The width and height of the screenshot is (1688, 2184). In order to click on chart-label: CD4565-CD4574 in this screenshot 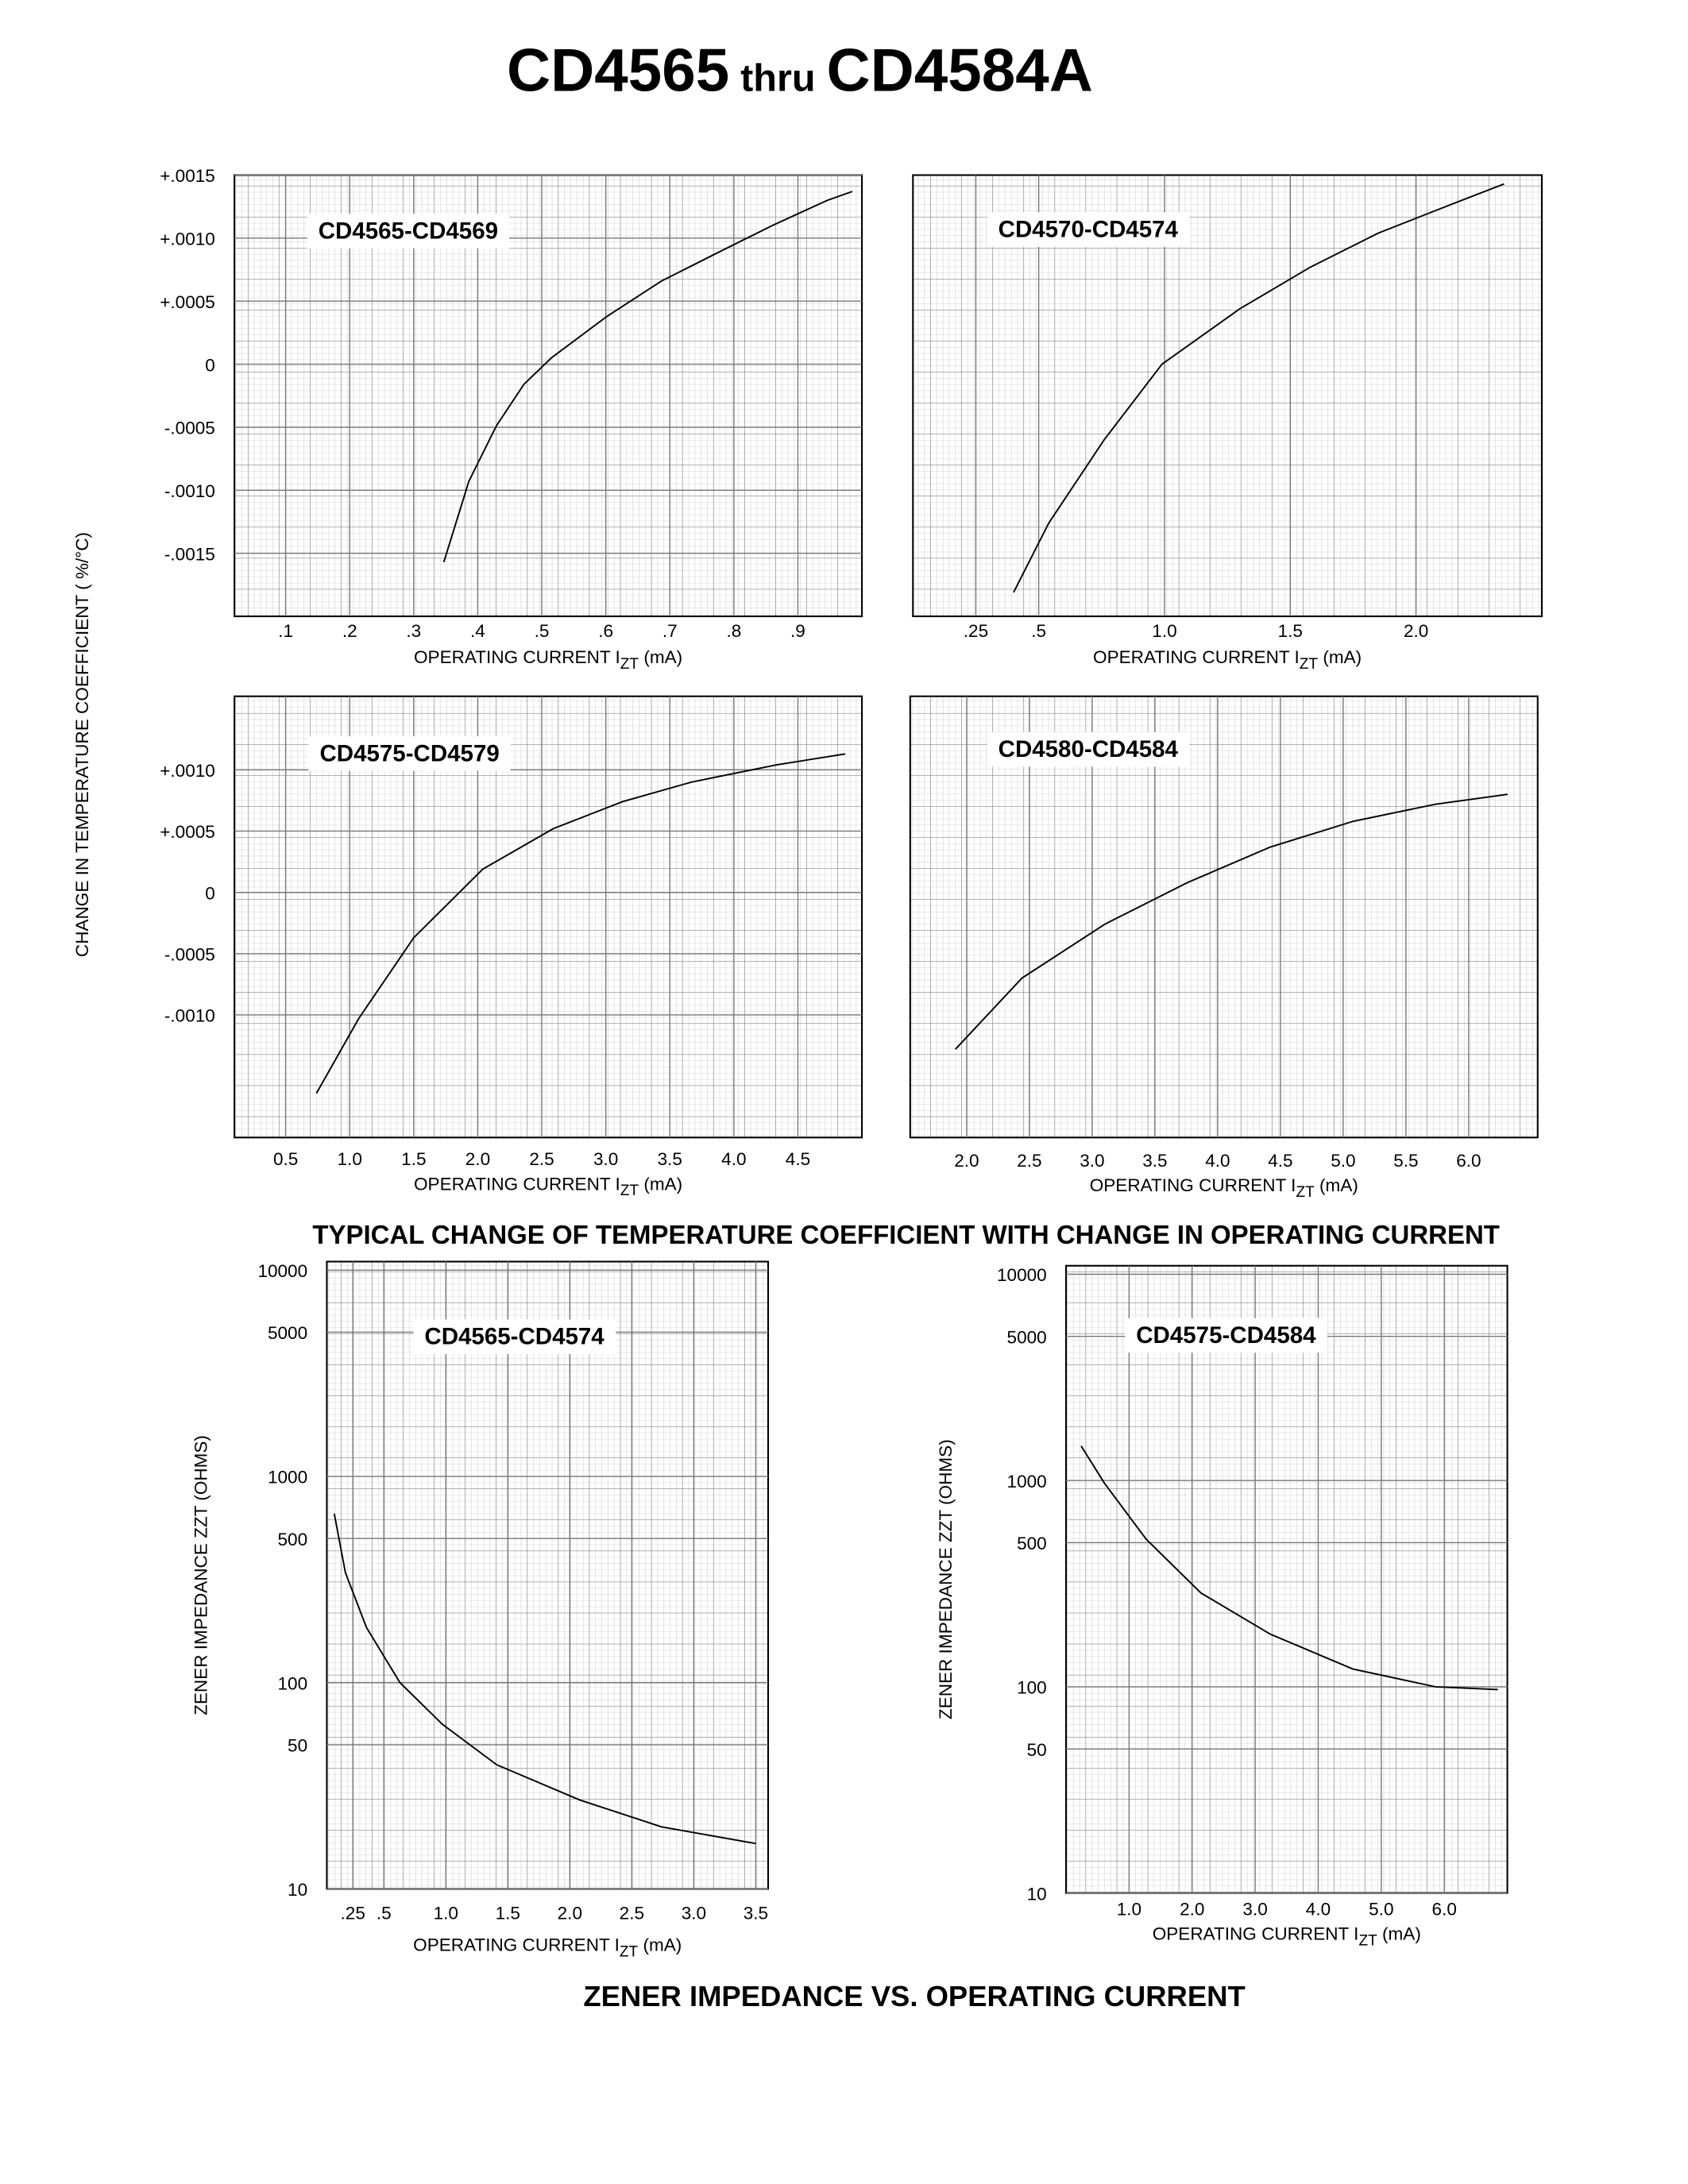, I will do `click(514, 1337)`.